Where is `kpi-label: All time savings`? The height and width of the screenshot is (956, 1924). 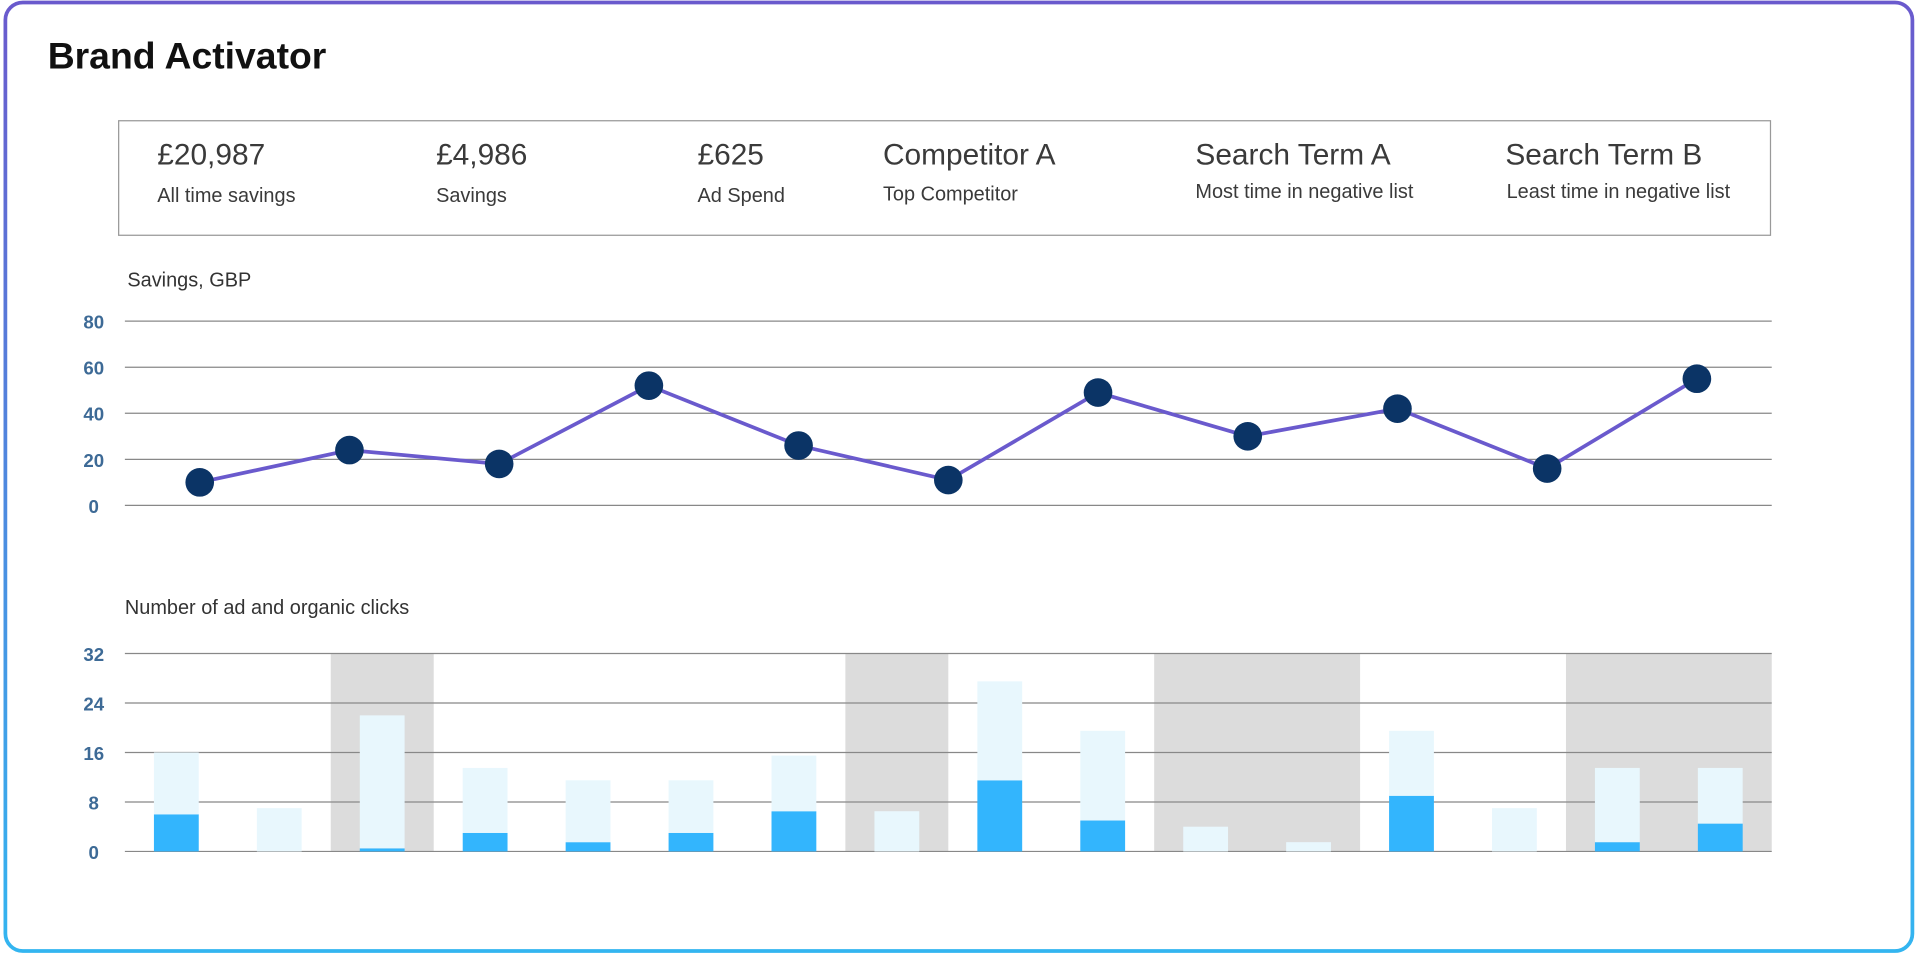 kpi-label: All time savings is located at coordinates (226, 196).